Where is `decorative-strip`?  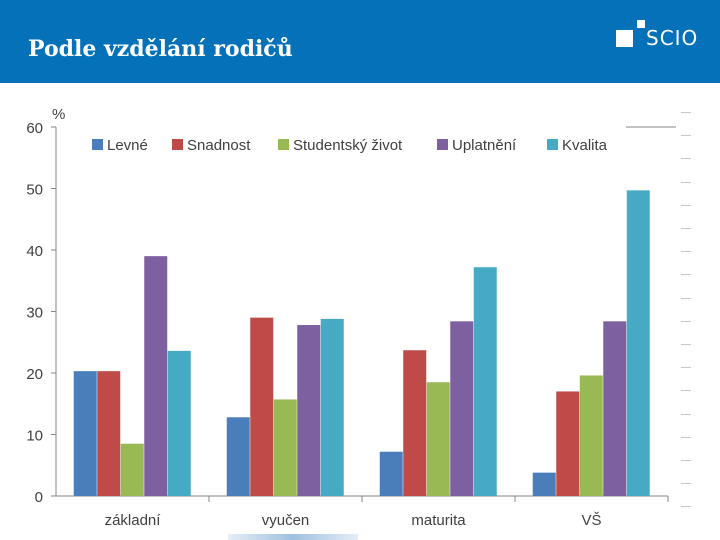
decorative-strip is located at coordinates (293, 537).